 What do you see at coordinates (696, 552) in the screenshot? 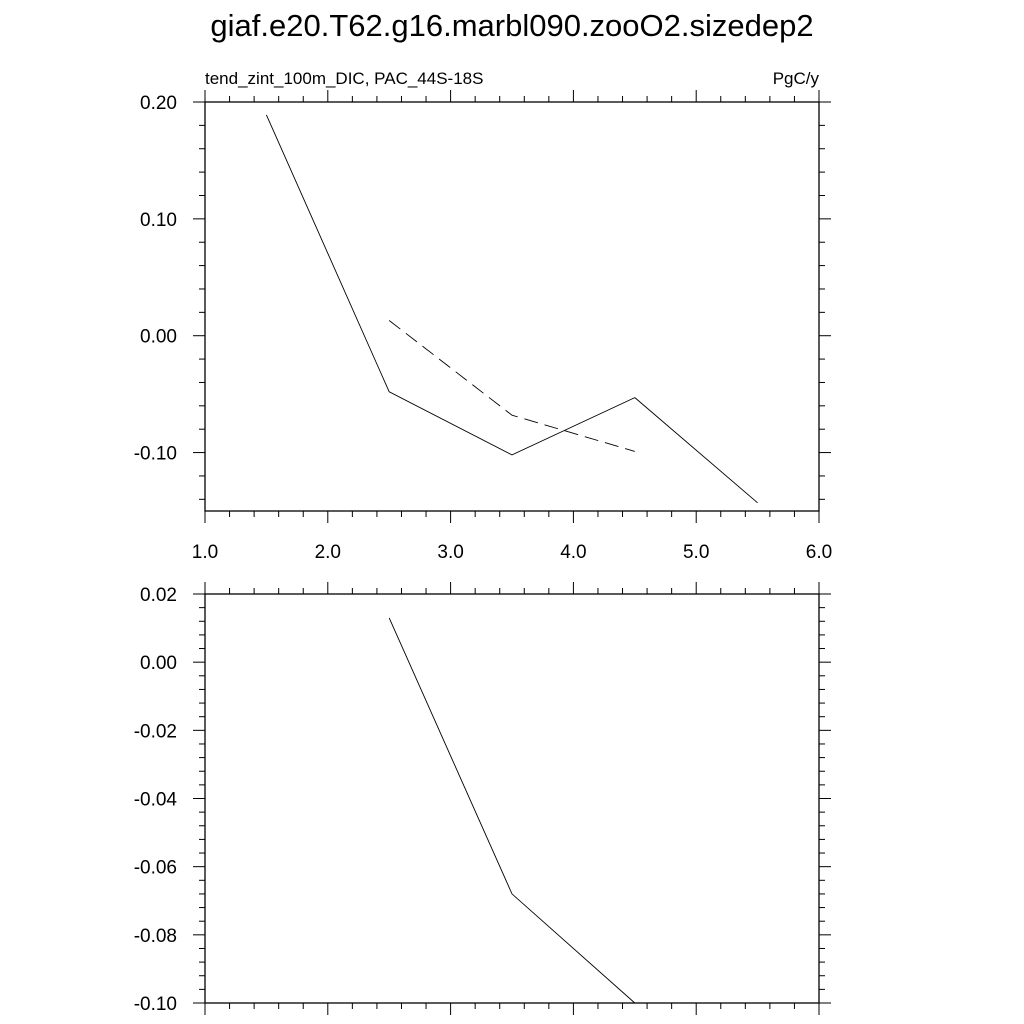
I see `x-tick-label: 5.0` at bounding box center [696, 552].